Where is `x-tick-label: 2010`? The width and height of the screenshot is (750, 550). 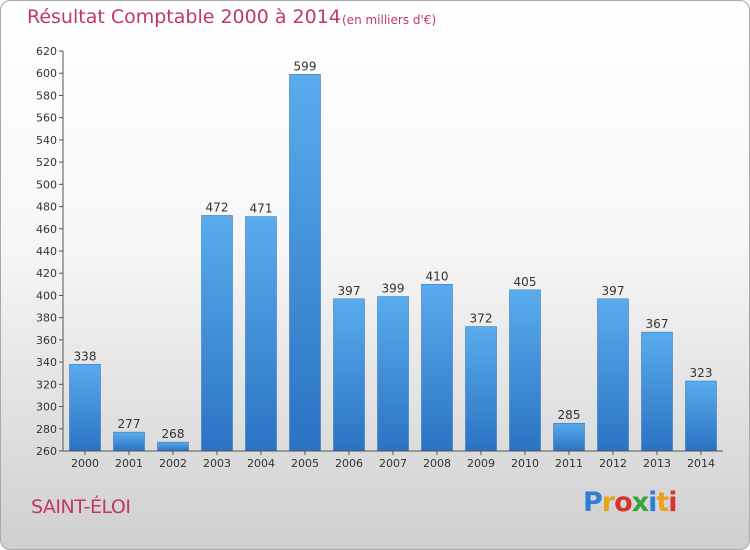 x-tick-label: 2010 is located at coordinates (525, 463).